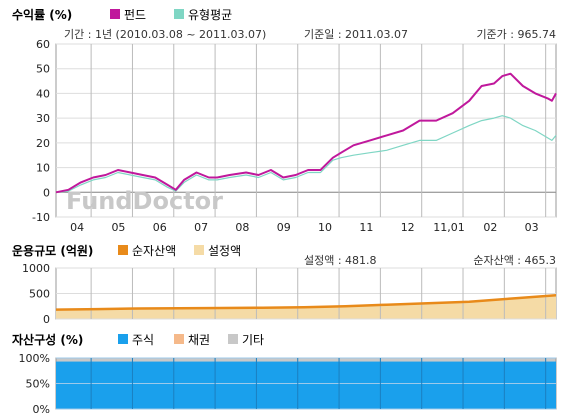 This screenshot has height=420, width=577. I want to click on returns-ytick: 10, so click(43, 168).